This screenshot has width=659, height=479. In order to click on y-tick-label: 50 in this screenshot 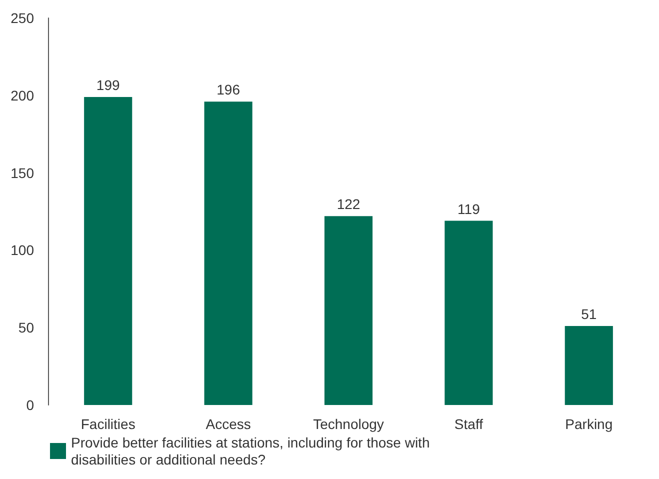, I will do `click(26, 328)`.